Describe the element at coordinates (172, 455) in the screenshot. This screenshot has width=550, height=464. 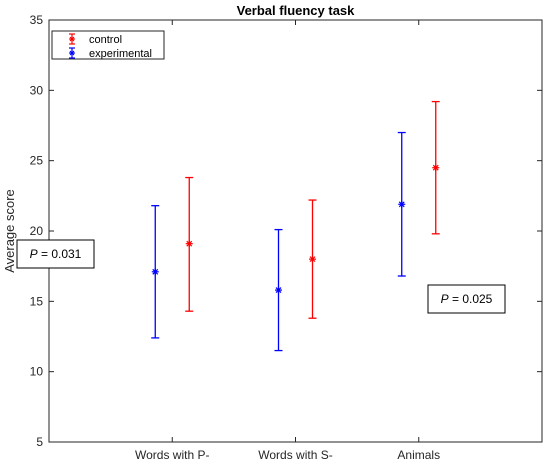
I see `x-tick-label: Words with P-` at that location.